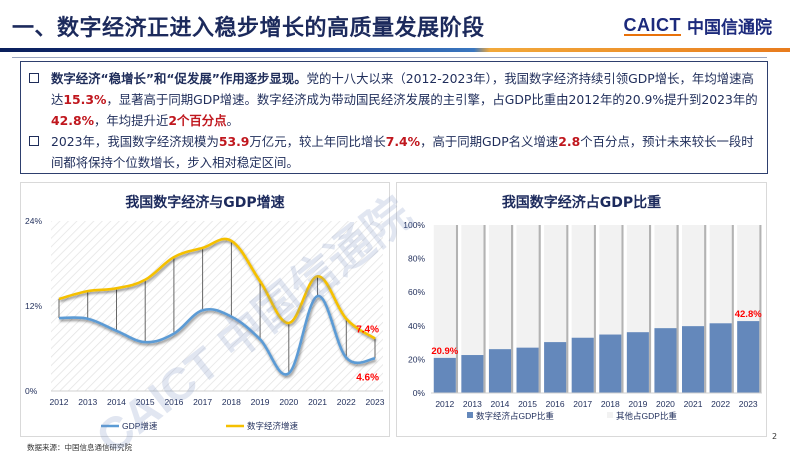 The width and height of the screenshot is (790, 467). Describe the element at coordinates (569, 141) in the screenshot. I see `highlight-value: 2.8` at that location.